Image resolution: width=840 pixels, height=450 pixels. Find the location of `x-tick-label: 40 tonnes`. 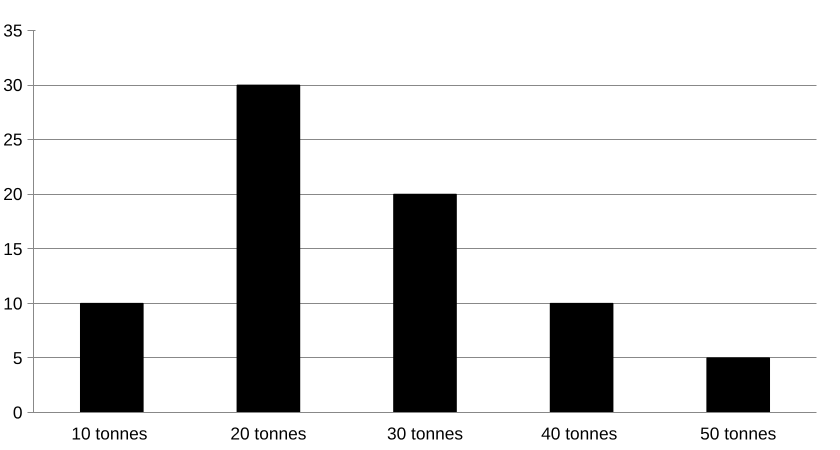

x-tick-label: 40 tonnes is located at coordinates (579, 434).